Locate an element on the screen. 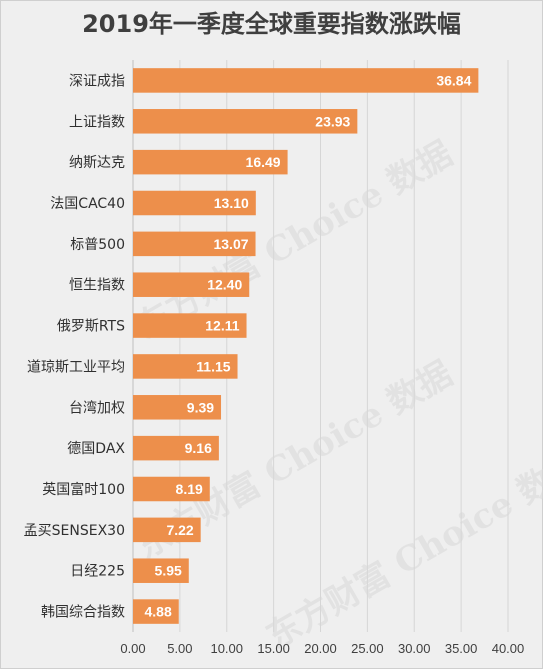 Image resolution: width=543 pixels, height=669 pixels. x-tick-label: 35.00 is located at coordinates (461, 648).